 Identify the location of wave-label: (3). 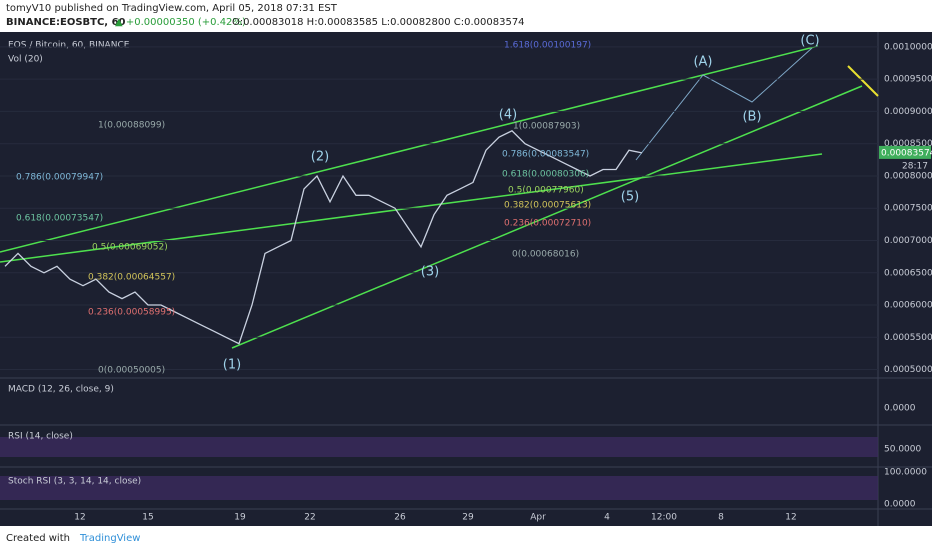
(430, 272).